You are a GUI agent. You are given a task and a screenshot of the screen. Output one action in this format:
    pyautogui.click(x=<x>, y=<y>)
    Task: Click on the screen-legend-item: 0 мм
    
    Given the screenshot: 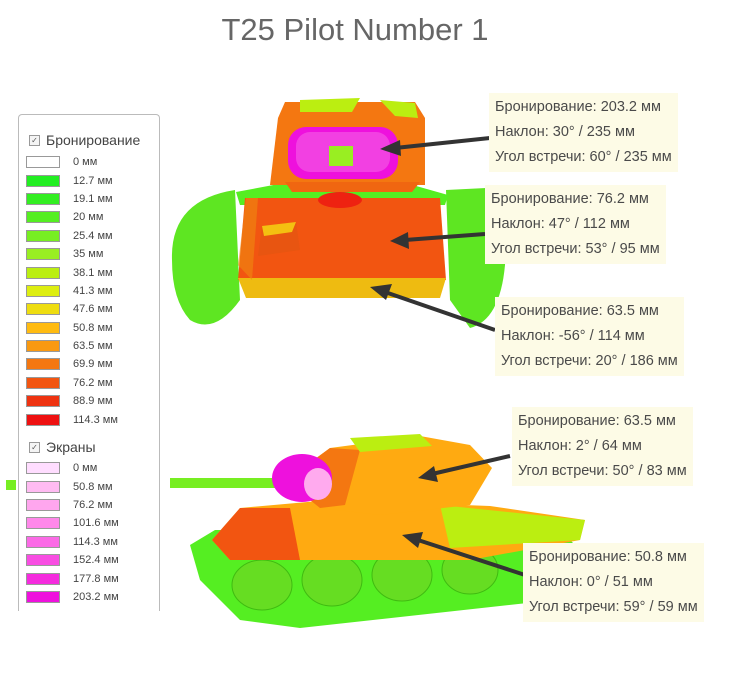 What is the action you would take?
    pyautogui.click(x=72, y=468)
    